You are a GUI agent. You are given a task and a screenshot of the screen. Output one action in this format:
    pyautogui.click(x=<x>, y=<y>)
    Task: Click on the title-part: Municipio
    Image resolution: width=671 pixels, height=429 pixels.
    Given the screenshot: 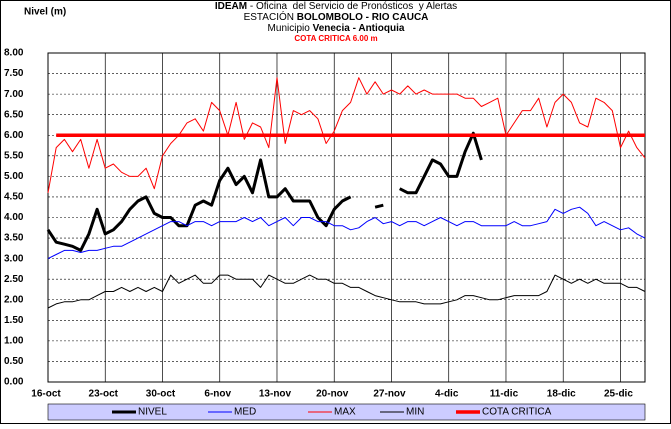 What is the action you would take?
    pyautogui.click(x=290, y=28)
    